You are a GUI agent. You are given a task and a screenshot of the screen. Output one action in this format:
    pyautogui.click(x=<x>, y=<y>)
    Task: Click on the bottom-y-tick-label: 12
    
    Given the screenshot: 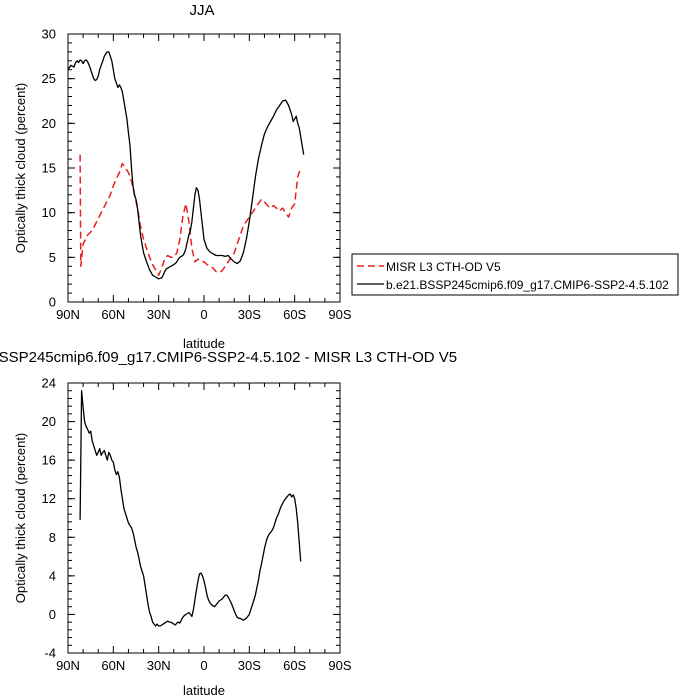 What is the action you would take?
    pyautogui.click(x=49, y=498)
    